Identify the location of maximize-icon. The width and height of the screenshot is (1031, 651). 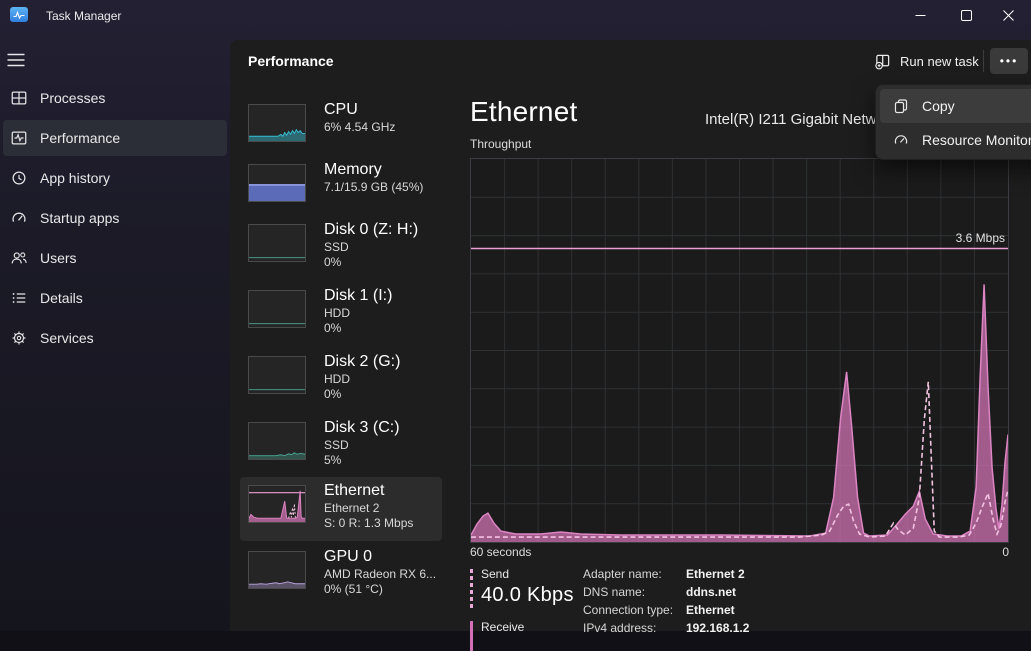
(966, 15).